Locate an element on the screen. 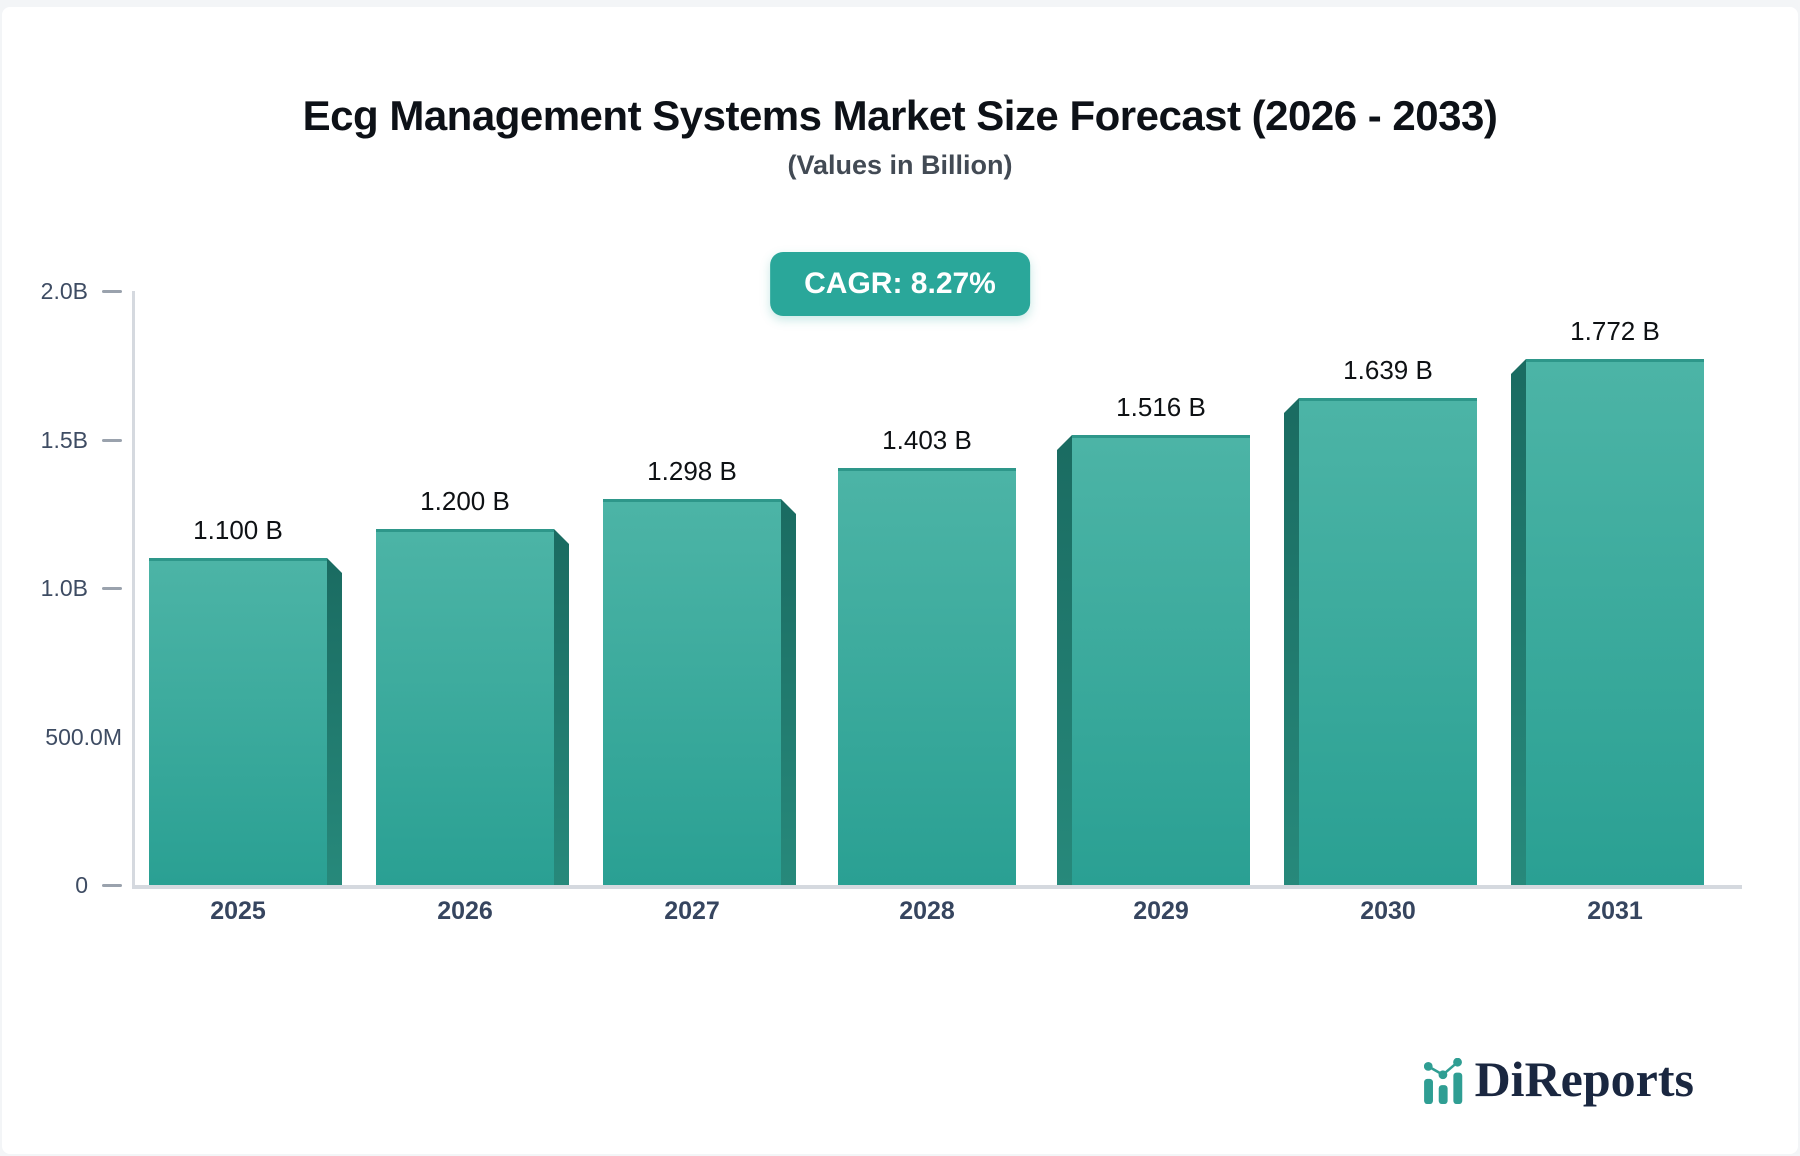 The image size is (1800, 1156). y-tick-label: 0 is located at coordinates (81, 884).